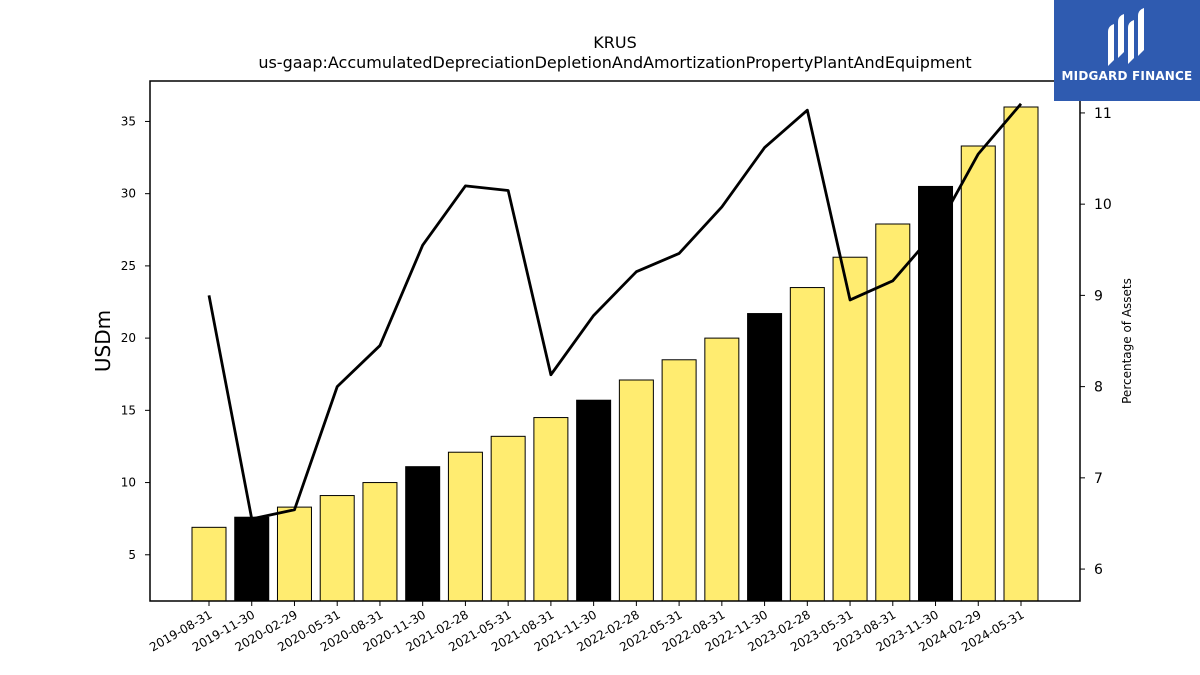 This screenshot has height=675, width=1200. Describe the element at coordinates (128, 483) in the screenshot. I see `y-tick-label: 10` at that location.